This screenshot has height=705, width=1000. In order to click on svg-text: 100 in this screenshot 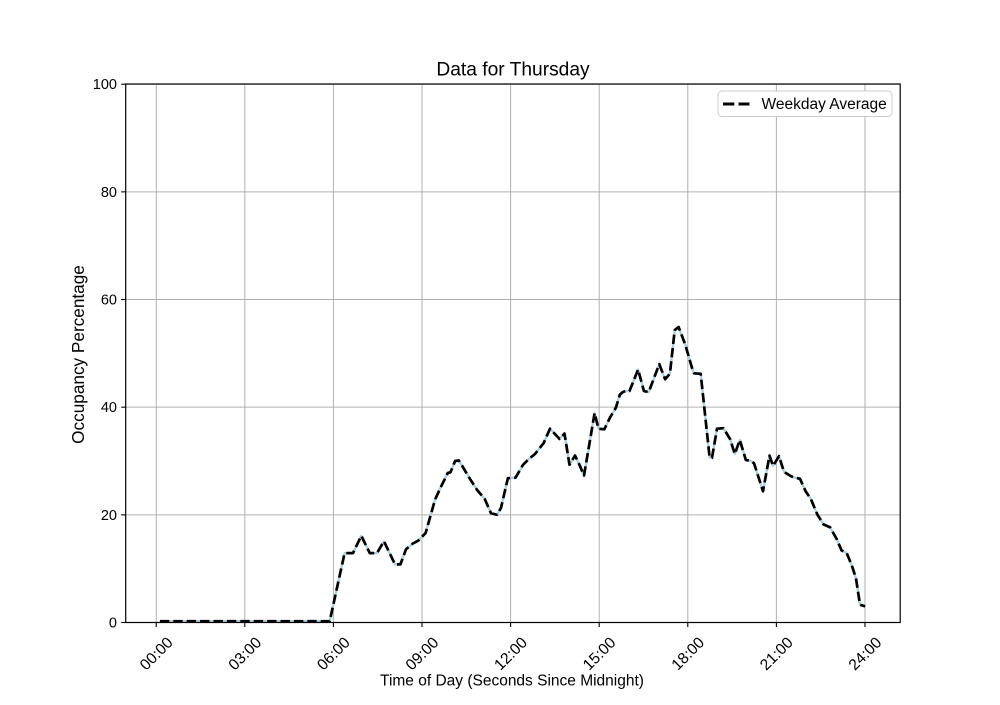, I will do `click(105, 85)`.